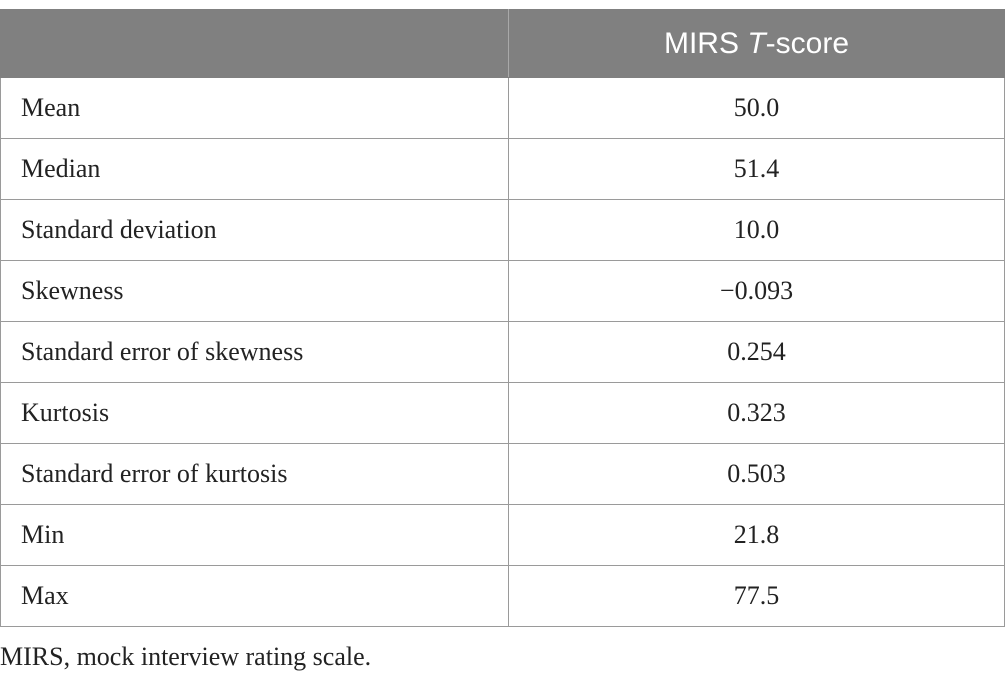  Describe the element at coordinates (756, 352) in the screenshot. I see `row-value: 0.254` at that location.